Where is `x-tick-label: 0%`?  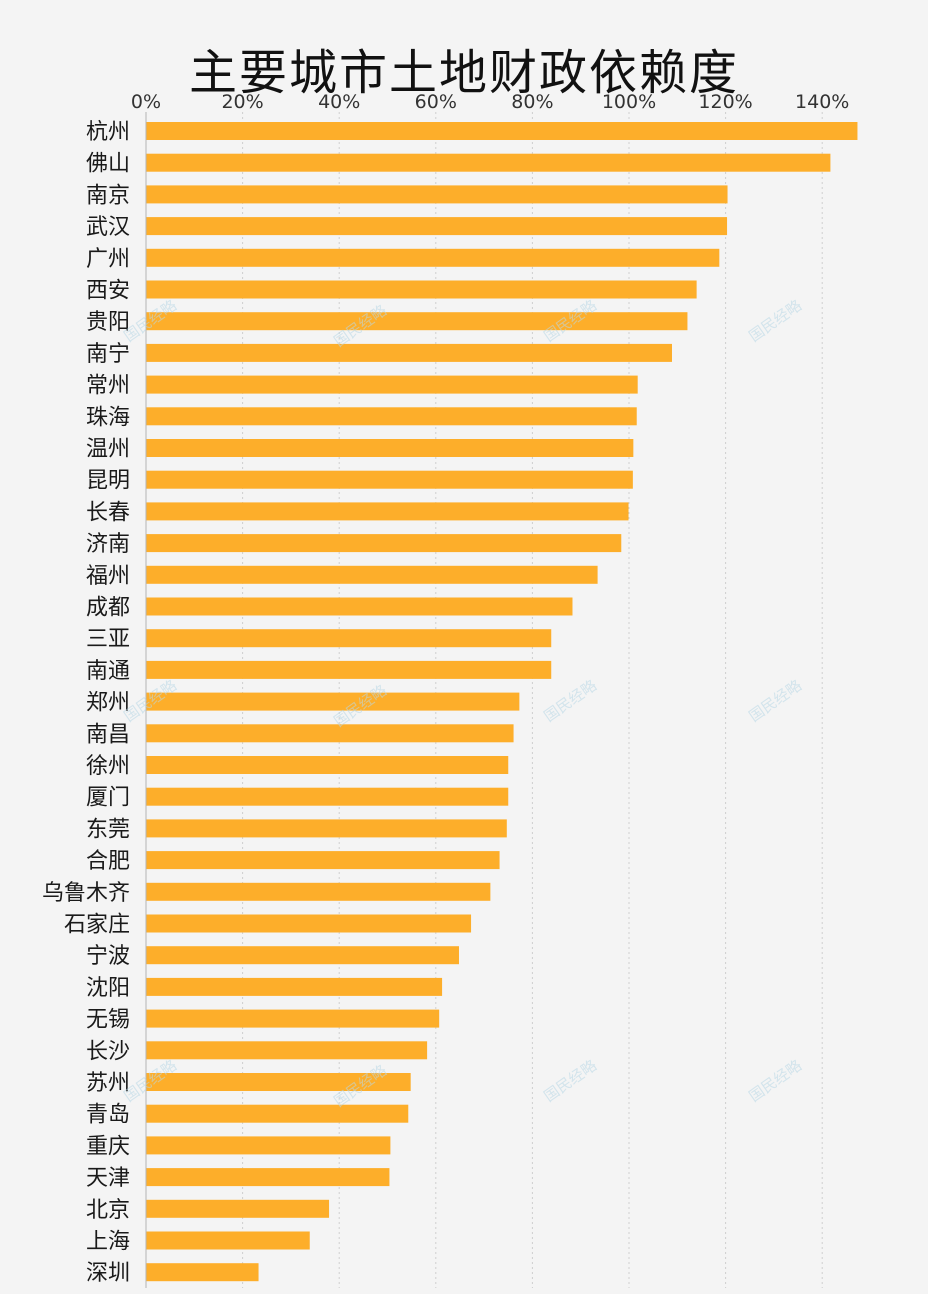 x-tick-label: 0% is located at coordinates (146, 102).